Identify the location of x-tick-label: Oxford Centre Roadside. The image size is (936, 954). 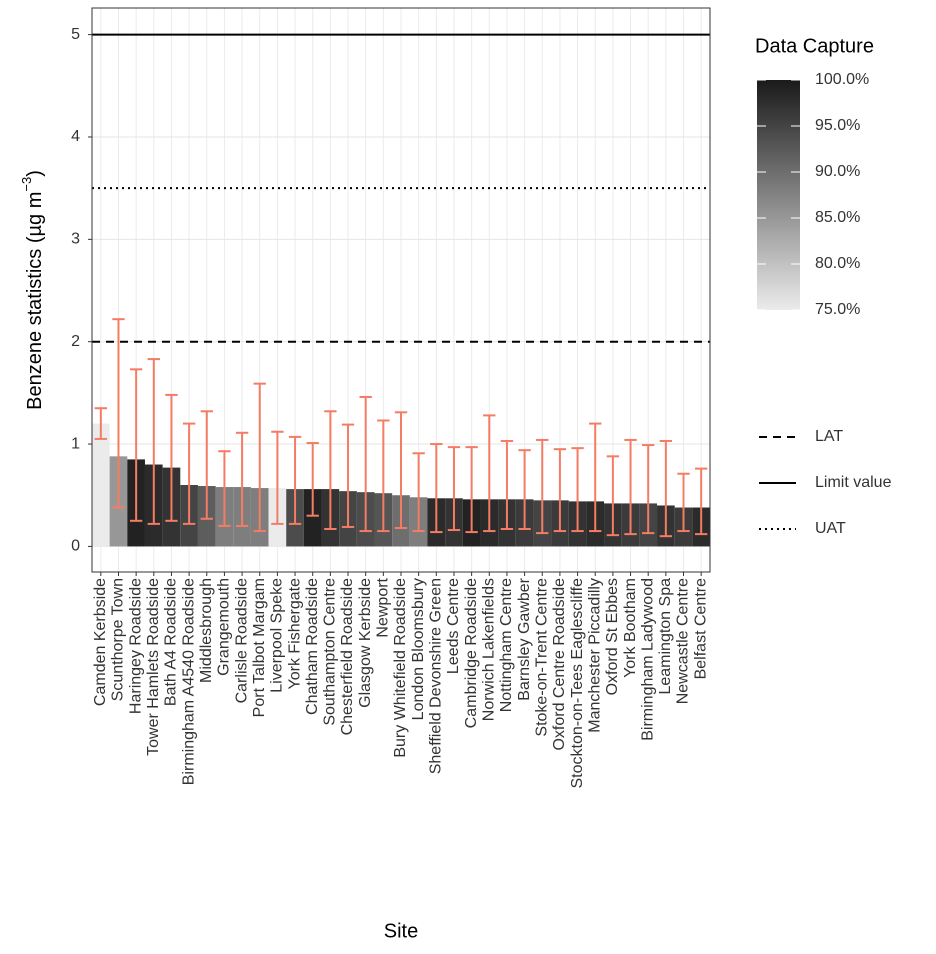
(559, 664).